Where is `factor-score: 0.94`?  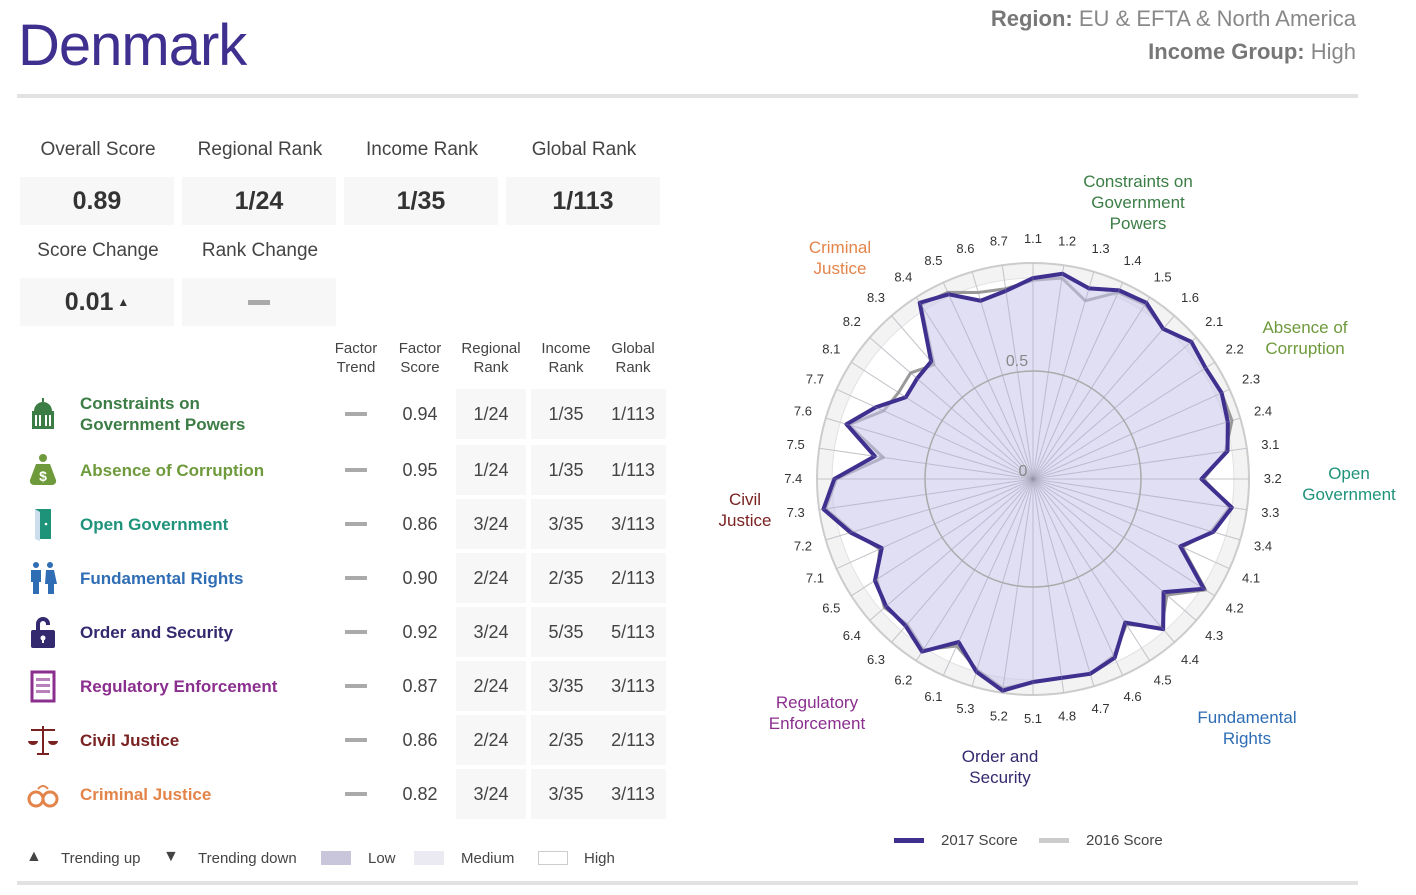 factor-score: 0.94 is located at coordinates (420, 413).